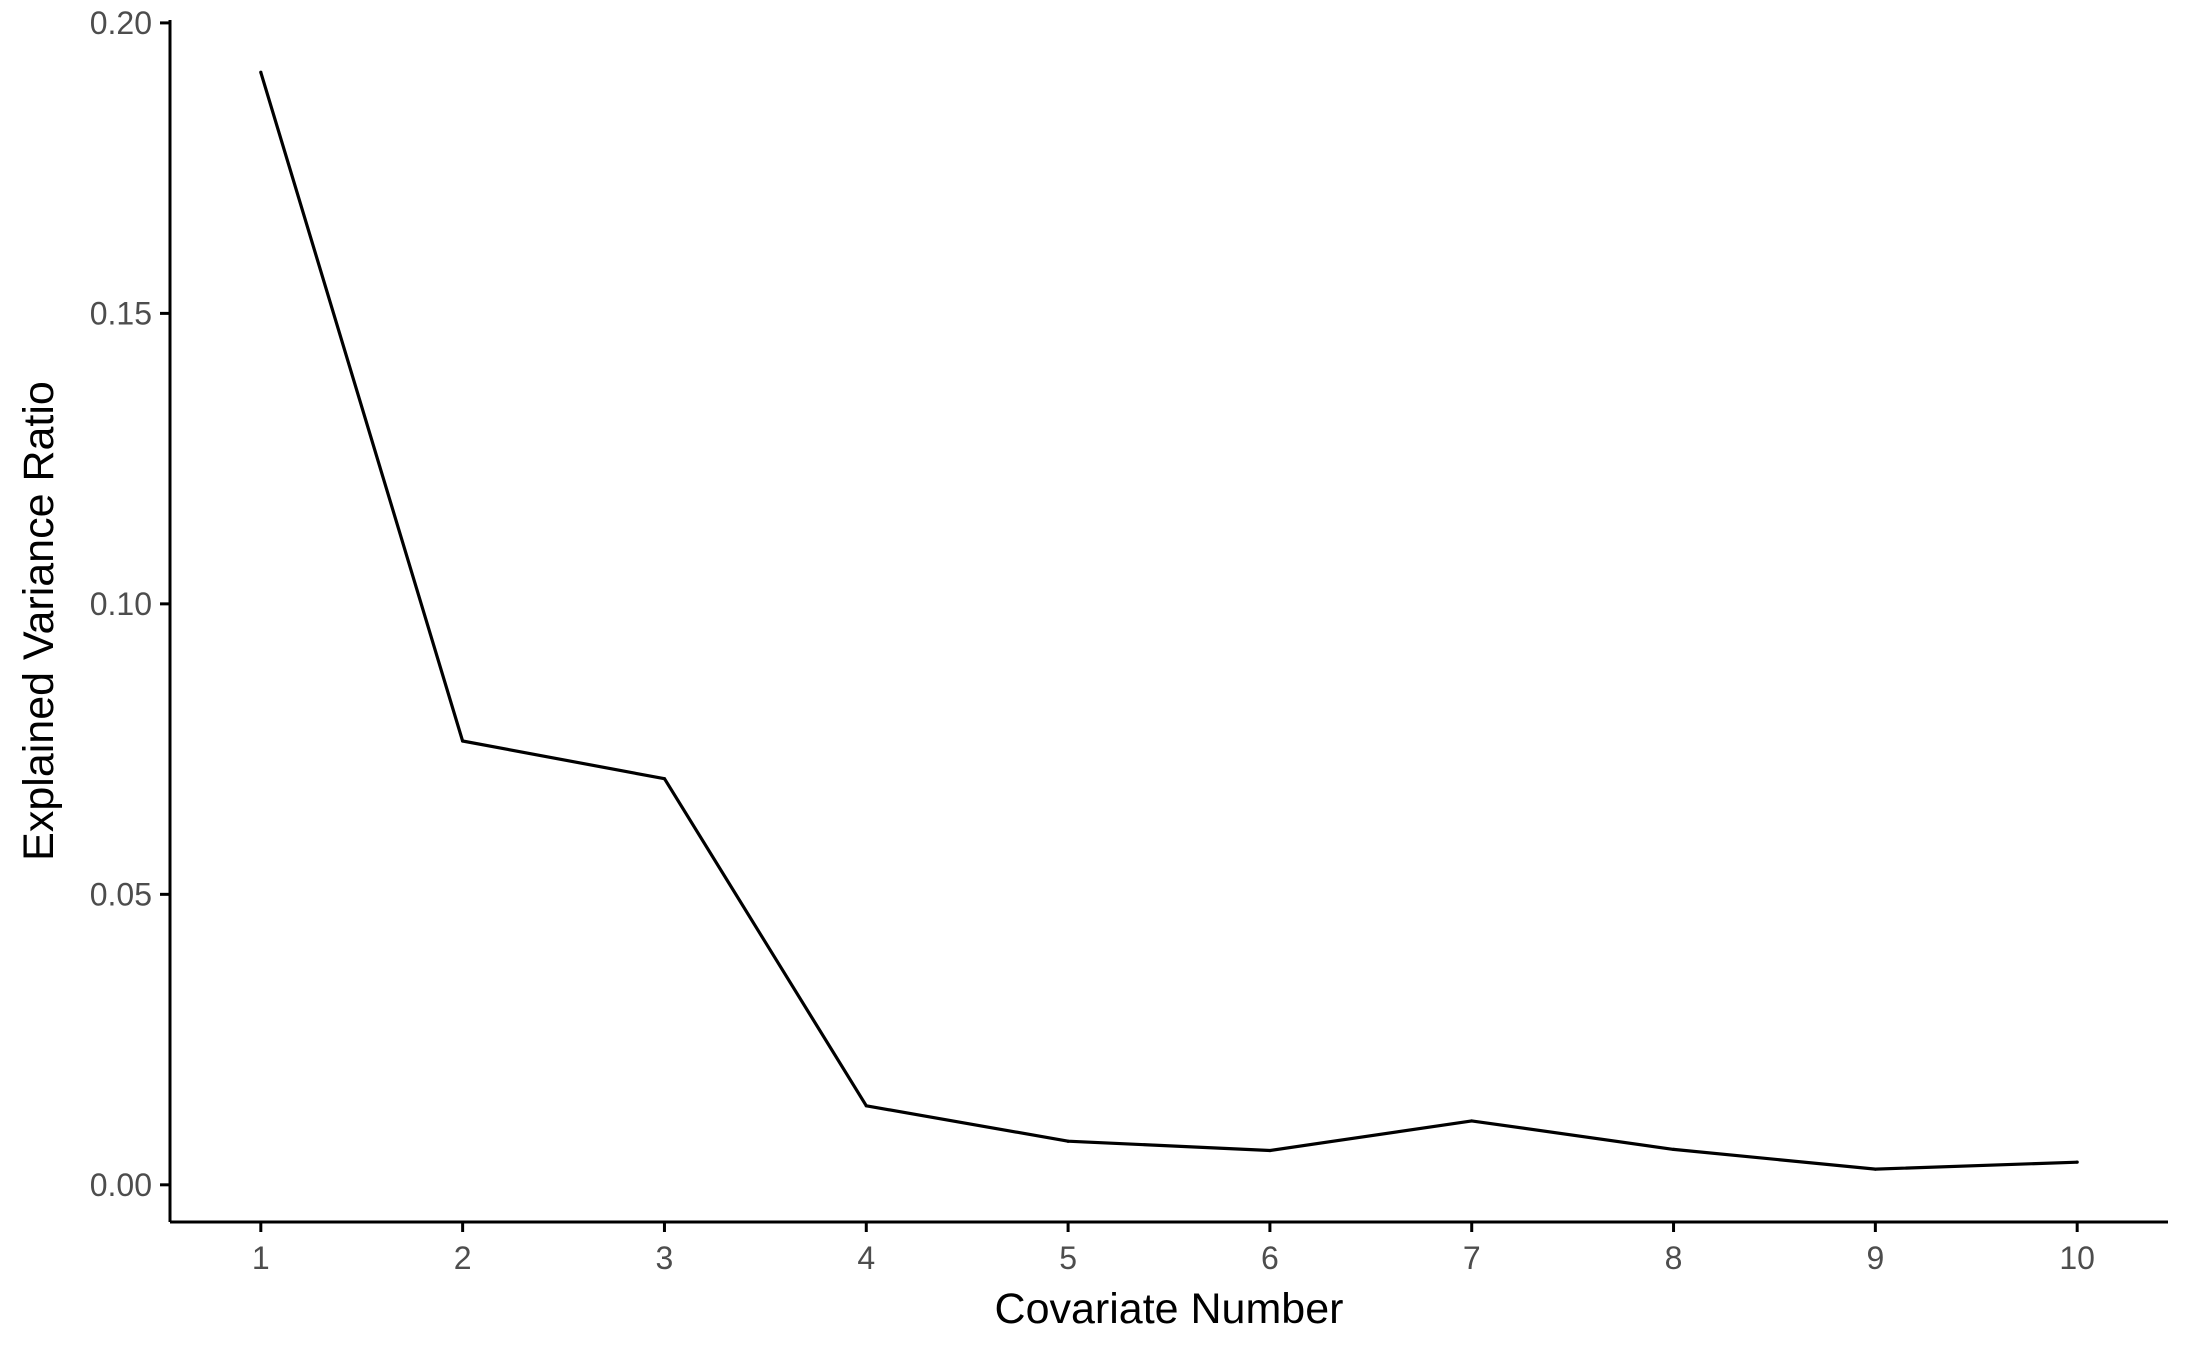  Describe the element at coordinates (1068, 1258) in the screenshot. I see `x-tick-label: 5` at that location.